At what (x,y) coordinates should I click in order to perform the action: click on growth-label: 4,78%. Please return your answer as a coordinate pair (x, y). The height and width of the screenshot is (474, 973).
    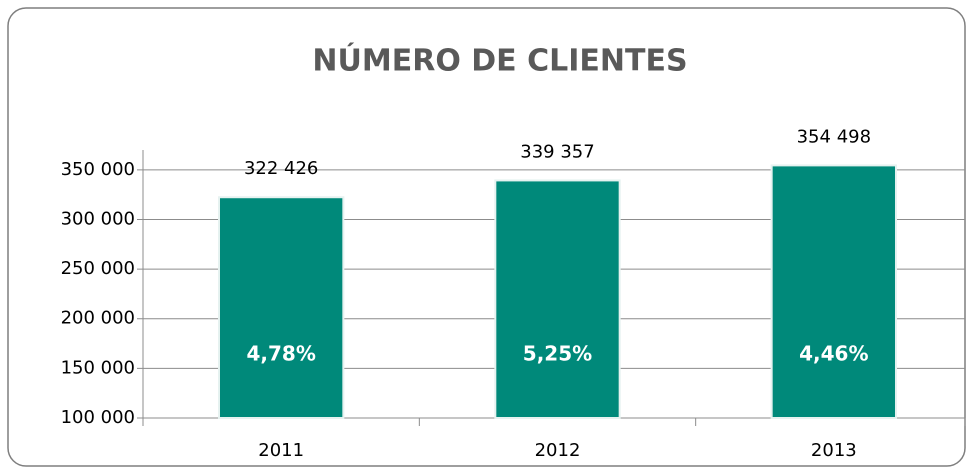
    Looking at the image, I should click on (280, 354).